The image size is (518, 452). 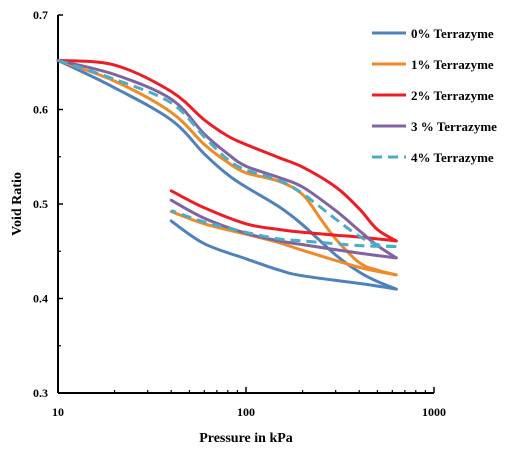 What do you see at coordinates (452, 157) in the screenshot?
I see `legend-label: 4% Terrazyme` at bounding box center [452, 157].